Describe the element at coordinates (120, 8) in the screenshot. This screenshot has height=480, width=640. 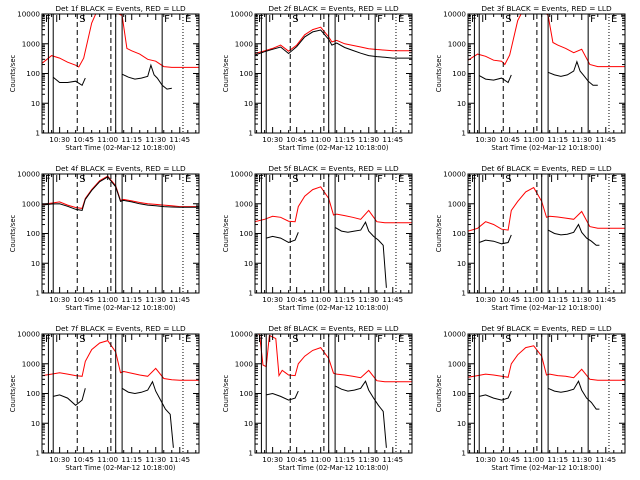
I see `panel-title: Det 1f BLACK = Events, RED = LLD` at that location.